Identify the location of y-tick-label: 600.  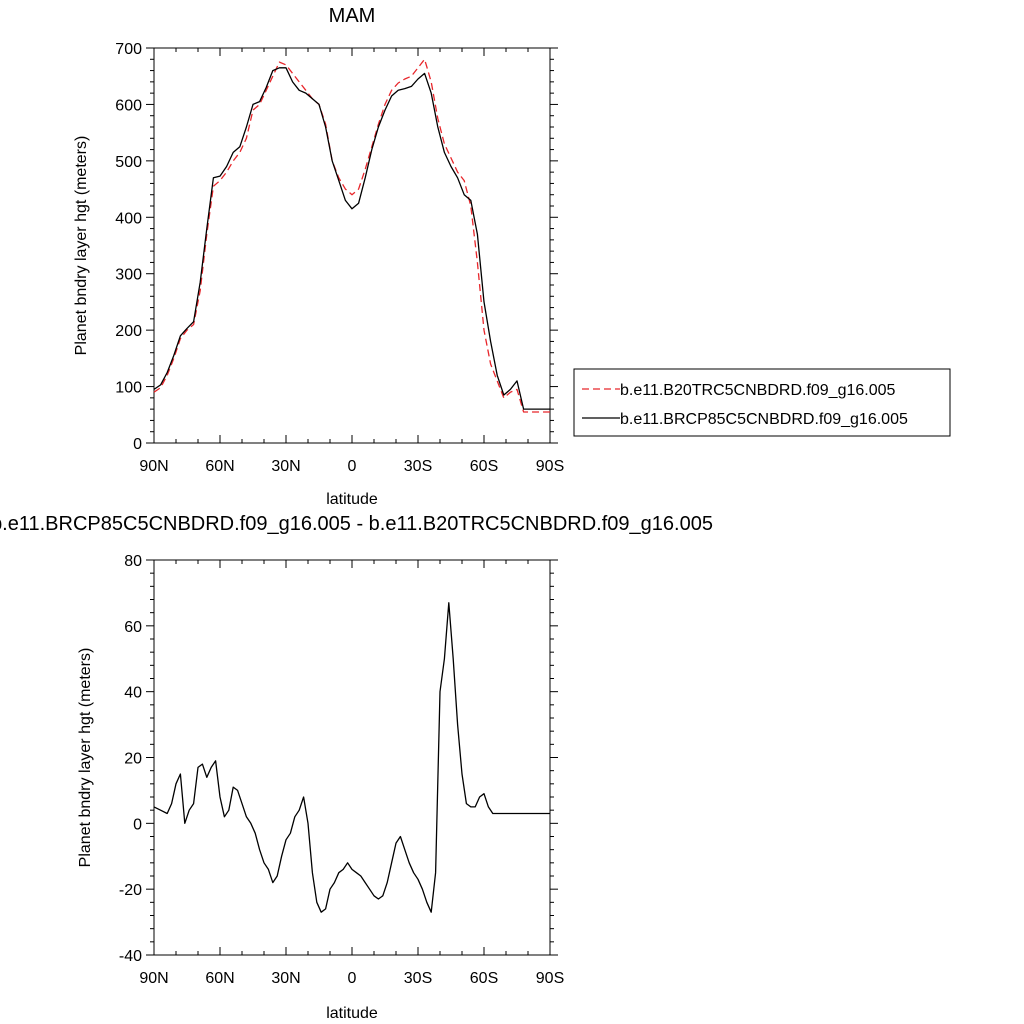
(128, 105).